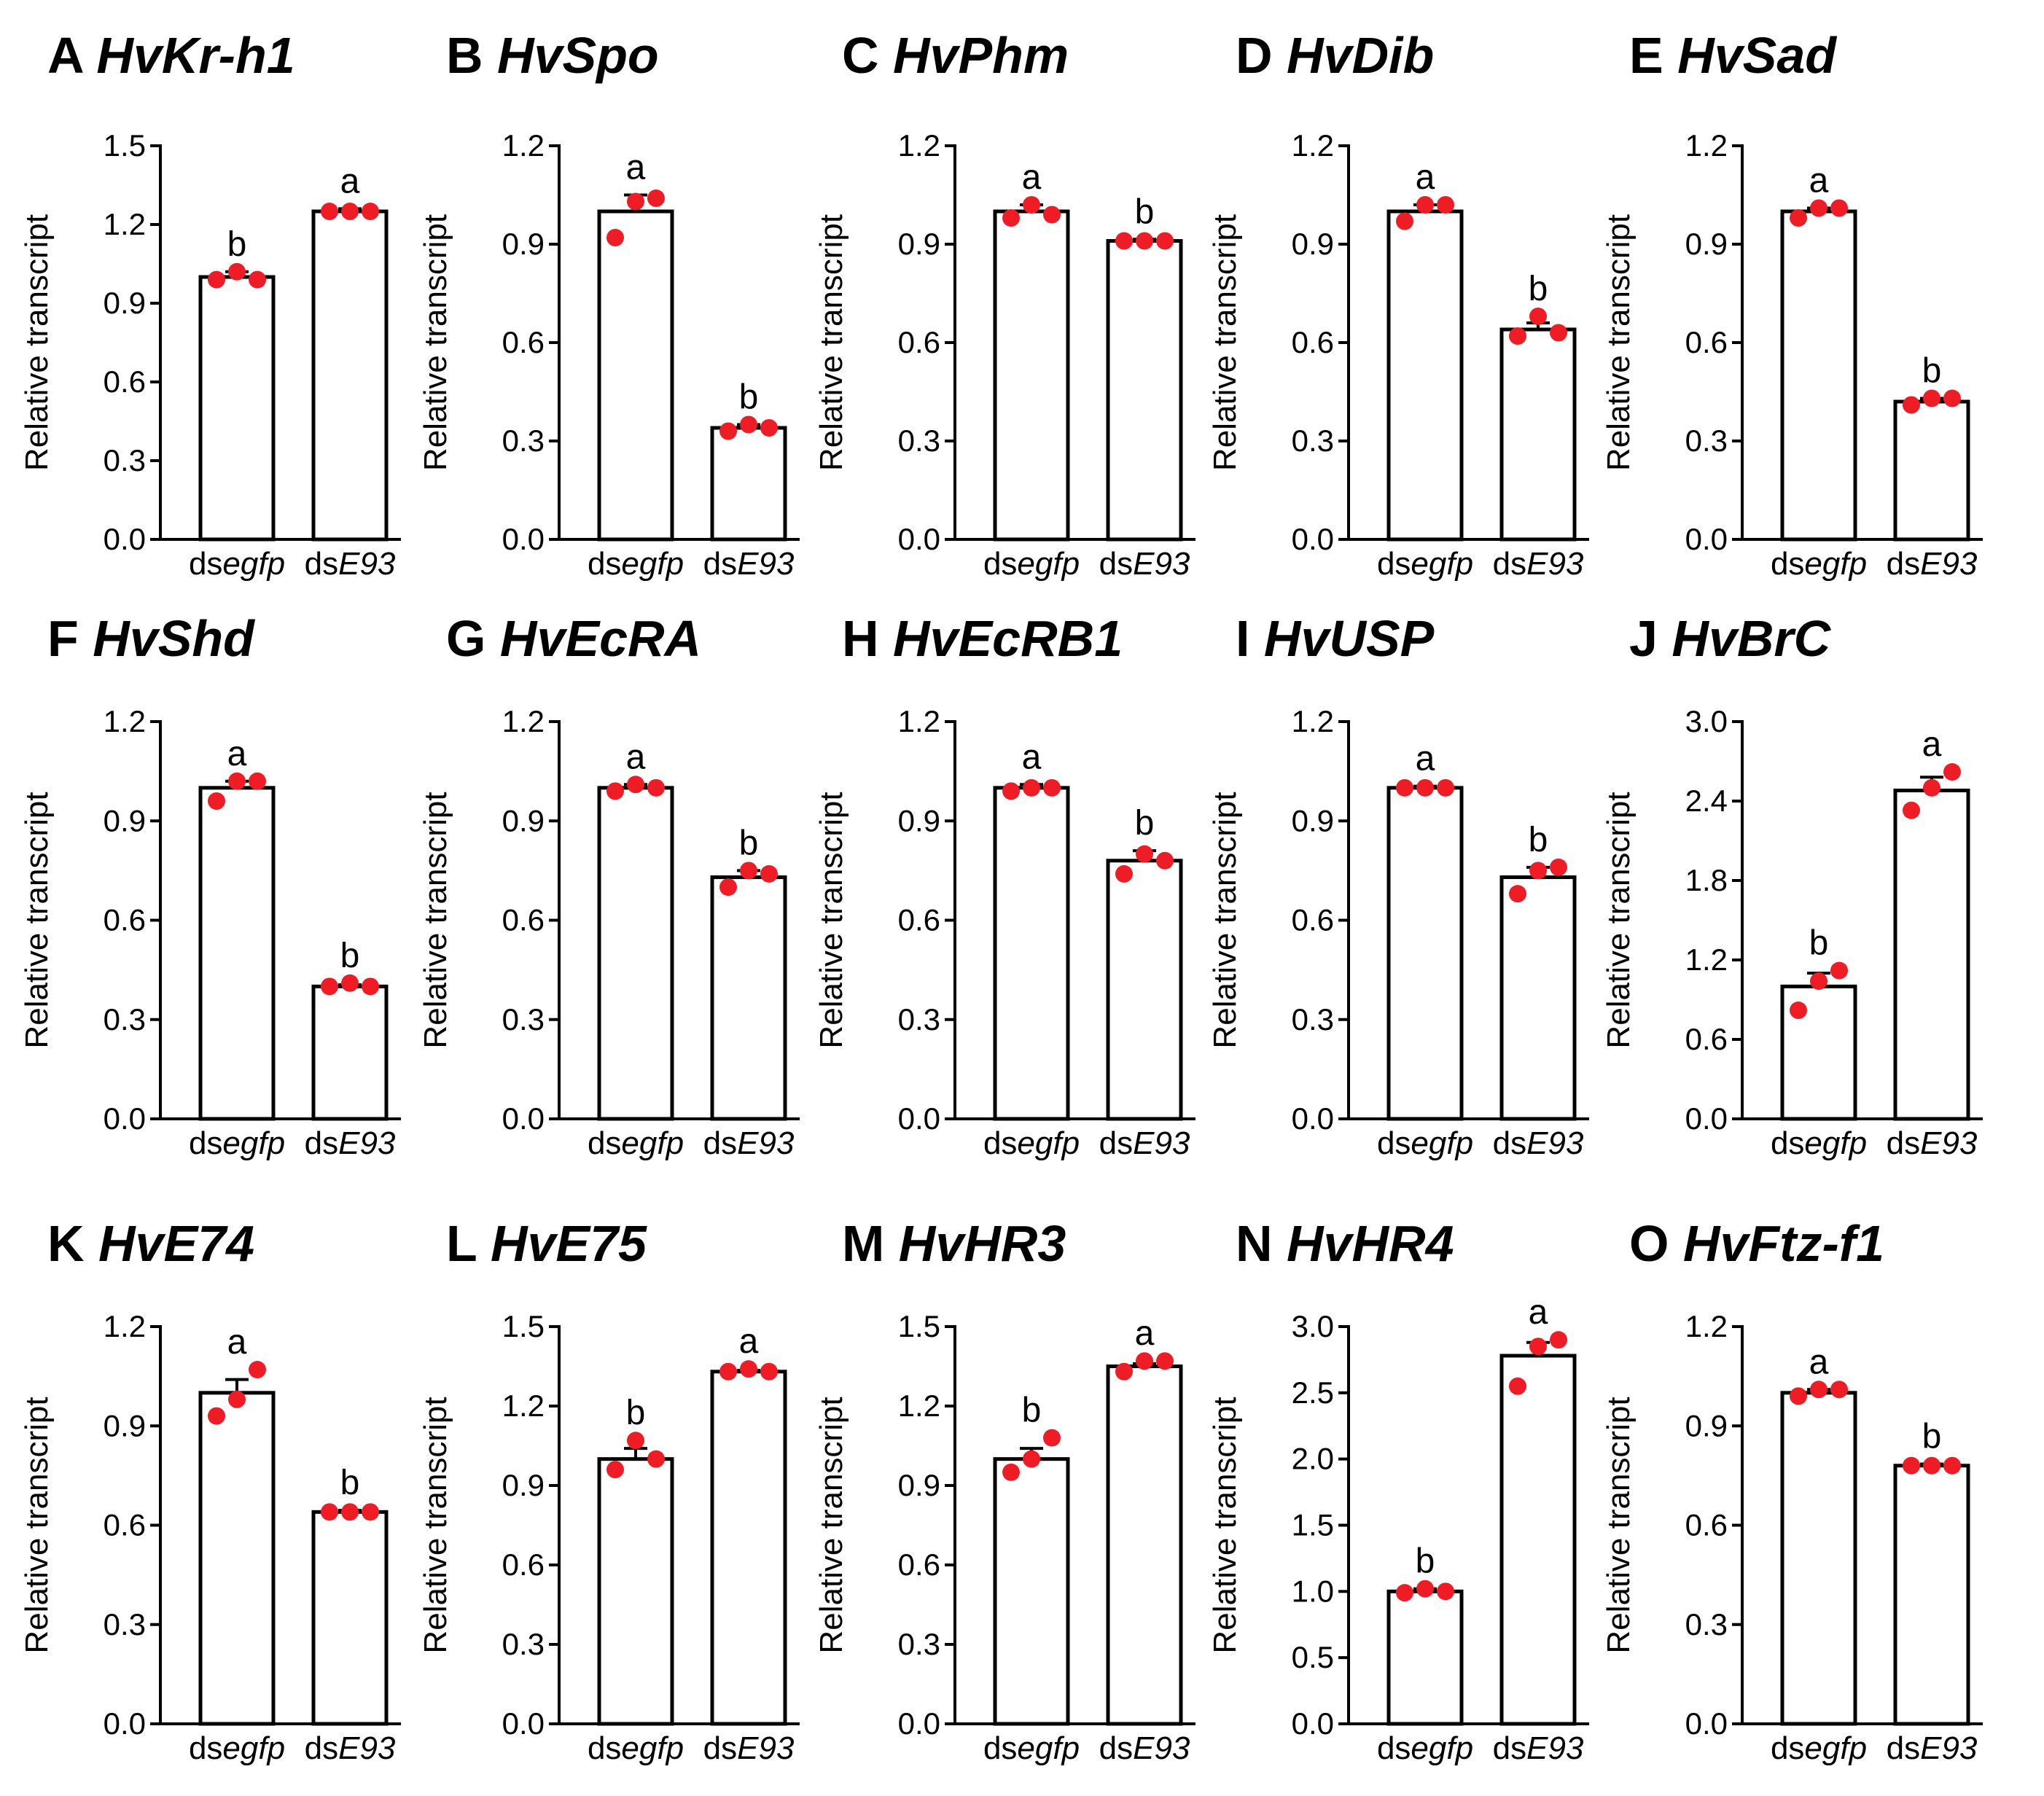  I want to click on panel-title: N HvHR4, so click(1345, 1243).